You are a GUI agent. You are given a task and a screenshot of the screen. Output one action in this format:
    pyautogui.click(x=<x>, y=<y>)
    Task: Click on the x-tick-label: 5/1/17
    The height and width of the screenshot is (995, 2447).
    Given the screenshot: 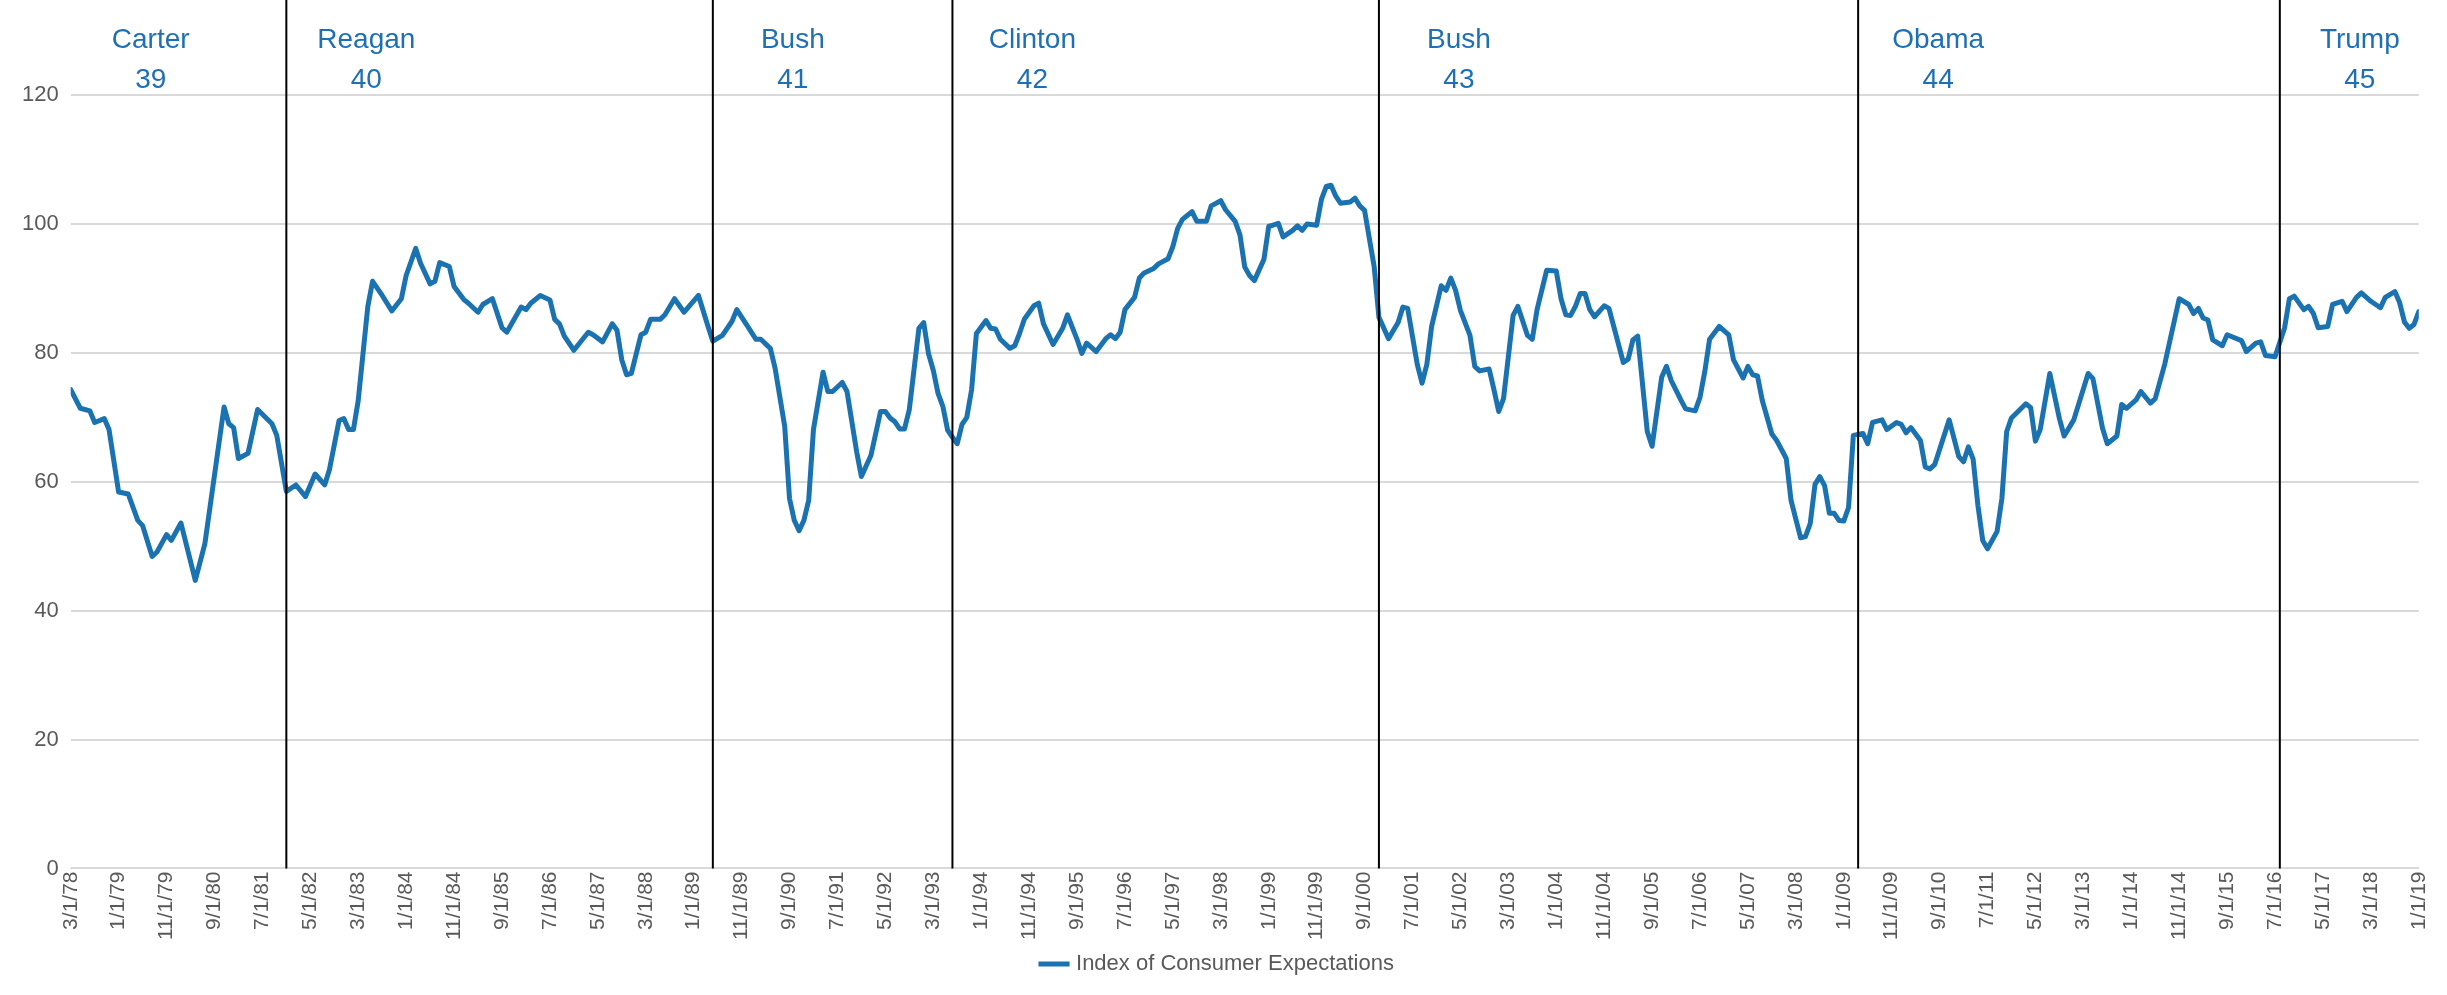 What is the action you would take?
    pyautogui.click(x=2321, y=900)
    